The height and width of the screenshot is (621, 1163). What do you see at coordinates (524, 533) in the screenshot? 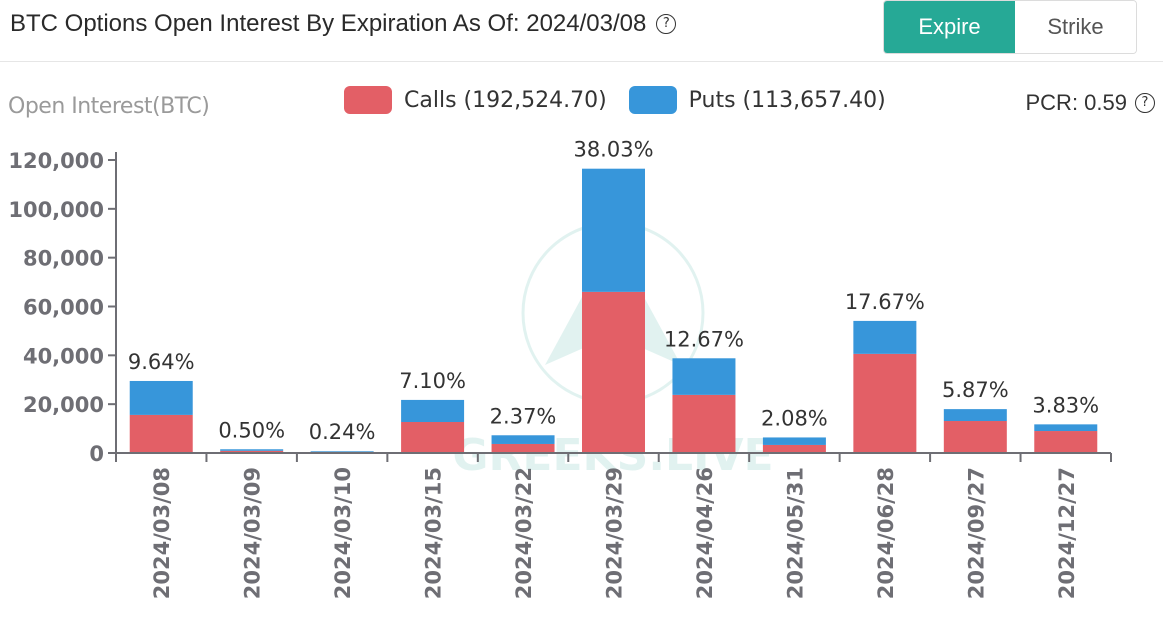
I see `x-tick-label: 2024/03/22` at bounding box center [524, 533].